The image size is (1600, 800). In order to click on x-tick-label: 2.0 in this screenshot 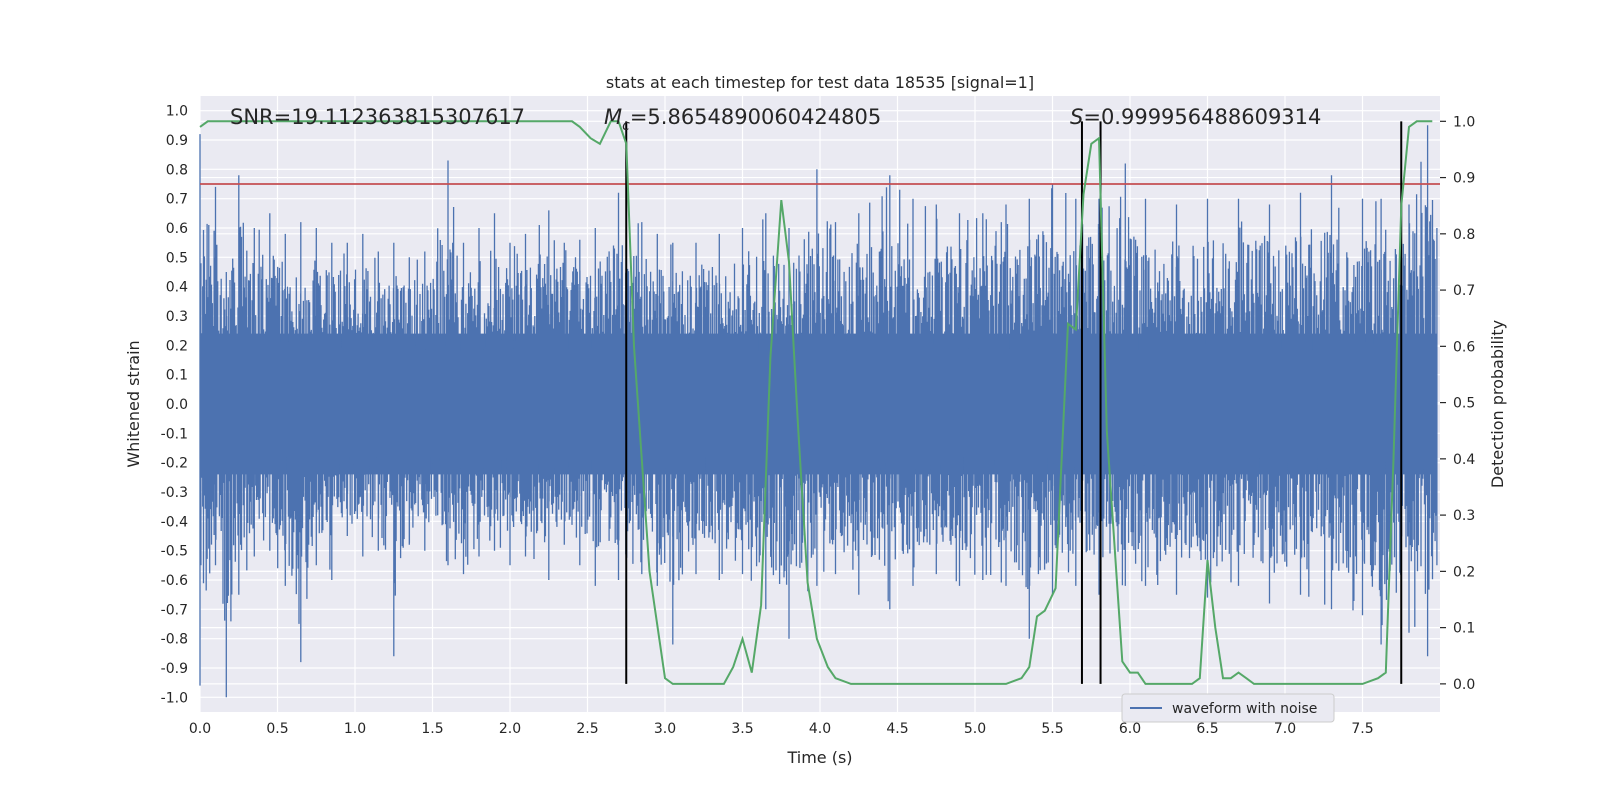, I will do `click(510, 729)`.